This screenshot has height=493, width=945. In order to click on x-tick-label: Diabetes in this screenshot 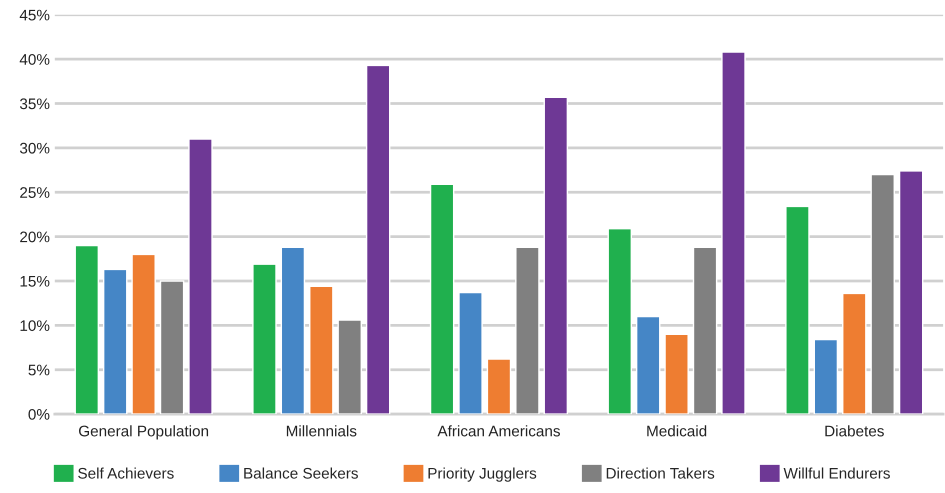, I will do `click(854, 430)`.